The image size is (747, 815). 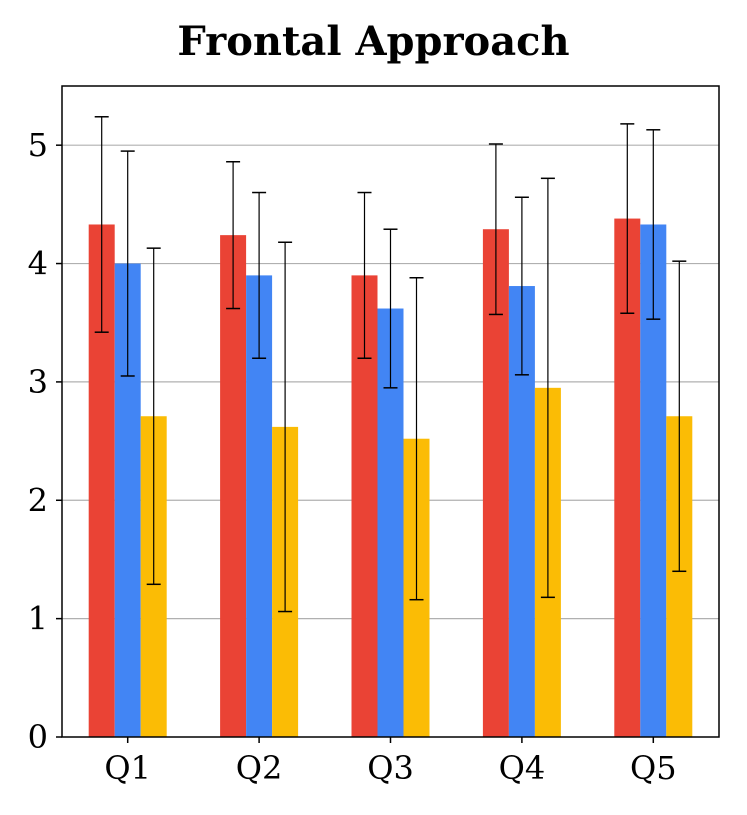 I want to click on y-tick-label: 3, so click(x=38, y=382).